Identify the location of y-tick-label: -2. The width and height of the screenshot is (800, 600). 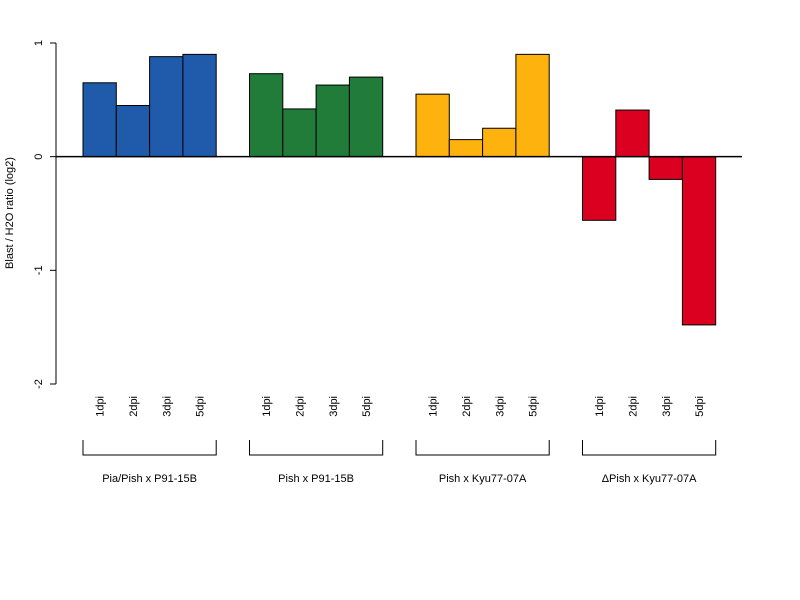
(39, 384).